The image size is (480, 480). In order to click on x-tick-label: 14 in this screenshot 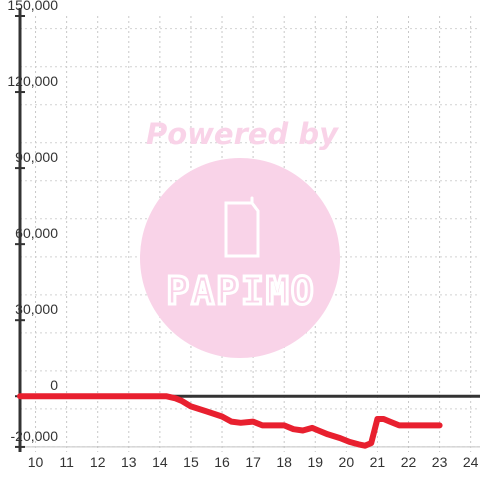, I will do `click(160, 462)`.